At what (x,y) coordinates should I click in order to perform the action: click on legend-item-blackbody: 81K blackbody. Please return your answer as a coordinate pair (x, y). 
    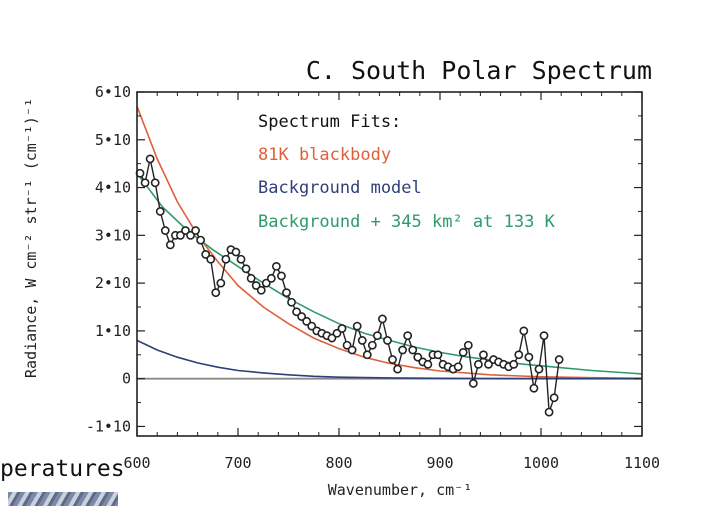
    Looking at the image, I should click on (324, 155).